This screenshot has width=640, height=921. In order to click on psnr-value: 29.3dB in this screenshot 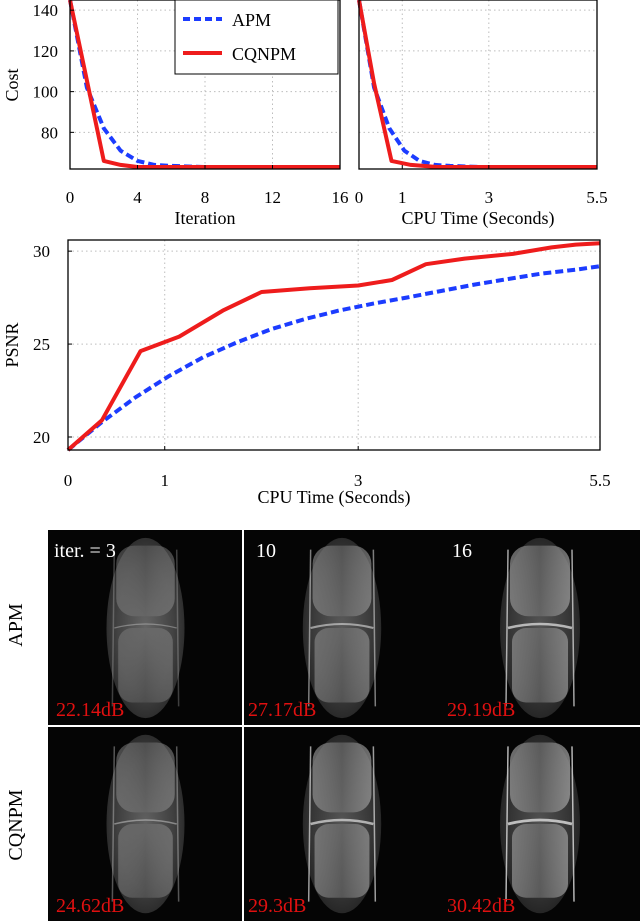, I will do `click(277, 906)`.